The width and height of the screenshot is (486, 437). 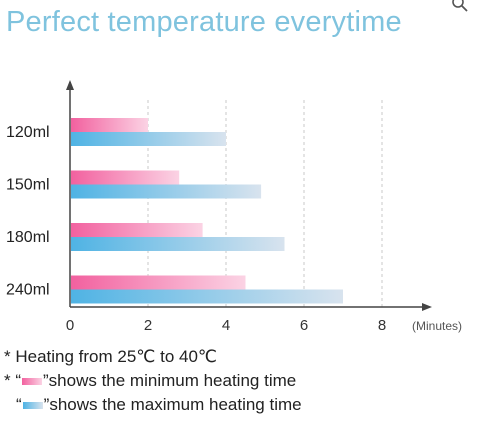 I want to click on bar-min-180ml, so click(x=137, y=230).